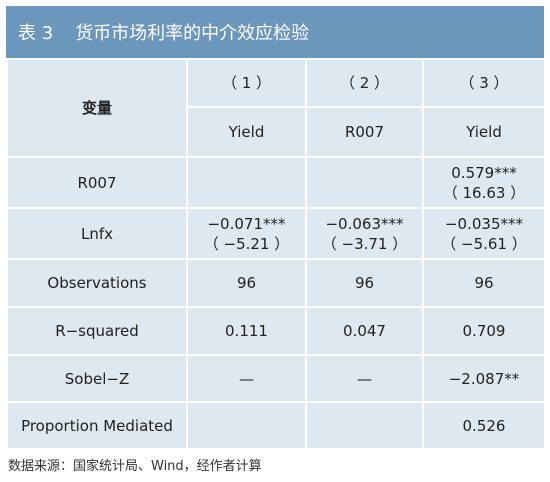 The image size is (550, 482). Describe the element at coordinates (97, 182) in the screenshot. I see `row-label: R007` at that location.